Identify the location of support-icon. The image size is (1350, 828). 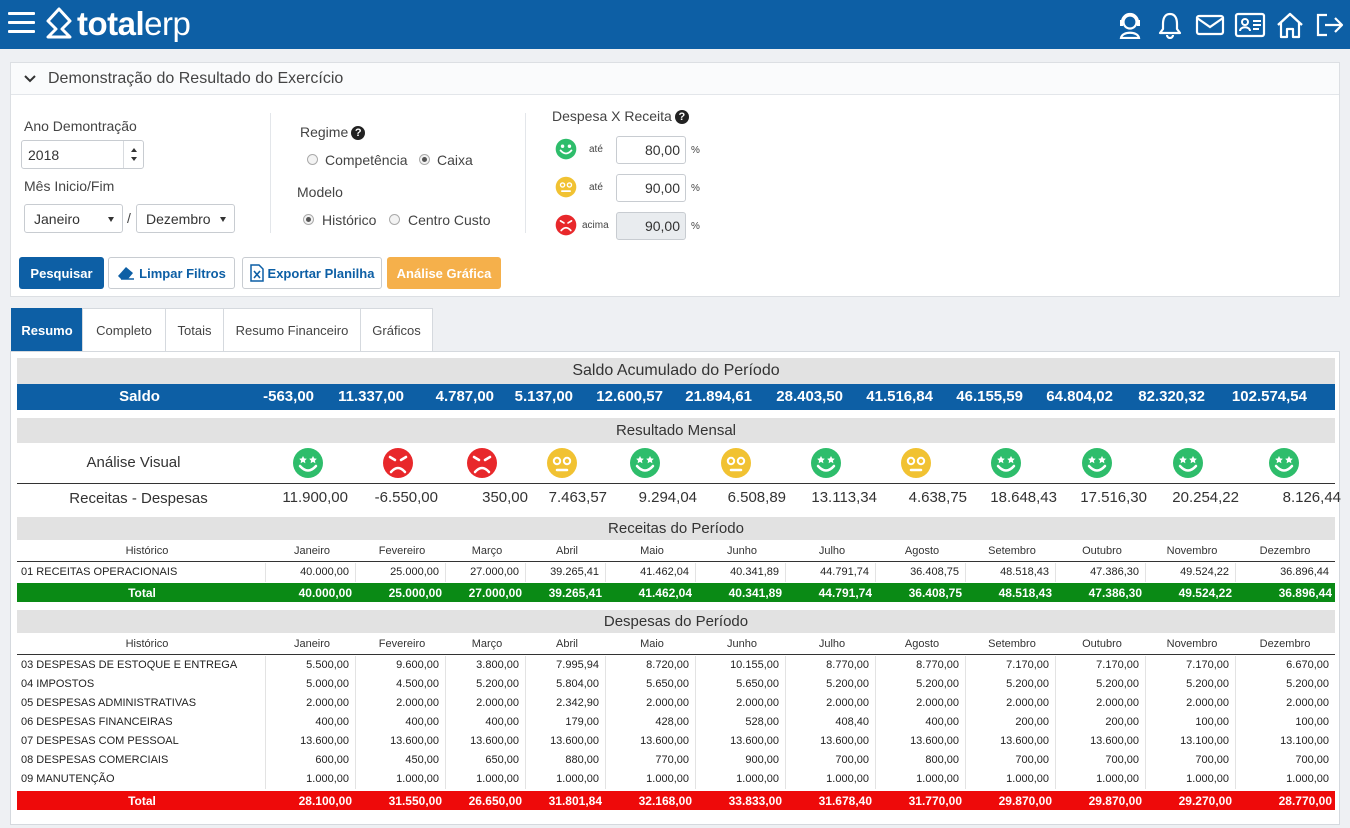
(1130, 25).